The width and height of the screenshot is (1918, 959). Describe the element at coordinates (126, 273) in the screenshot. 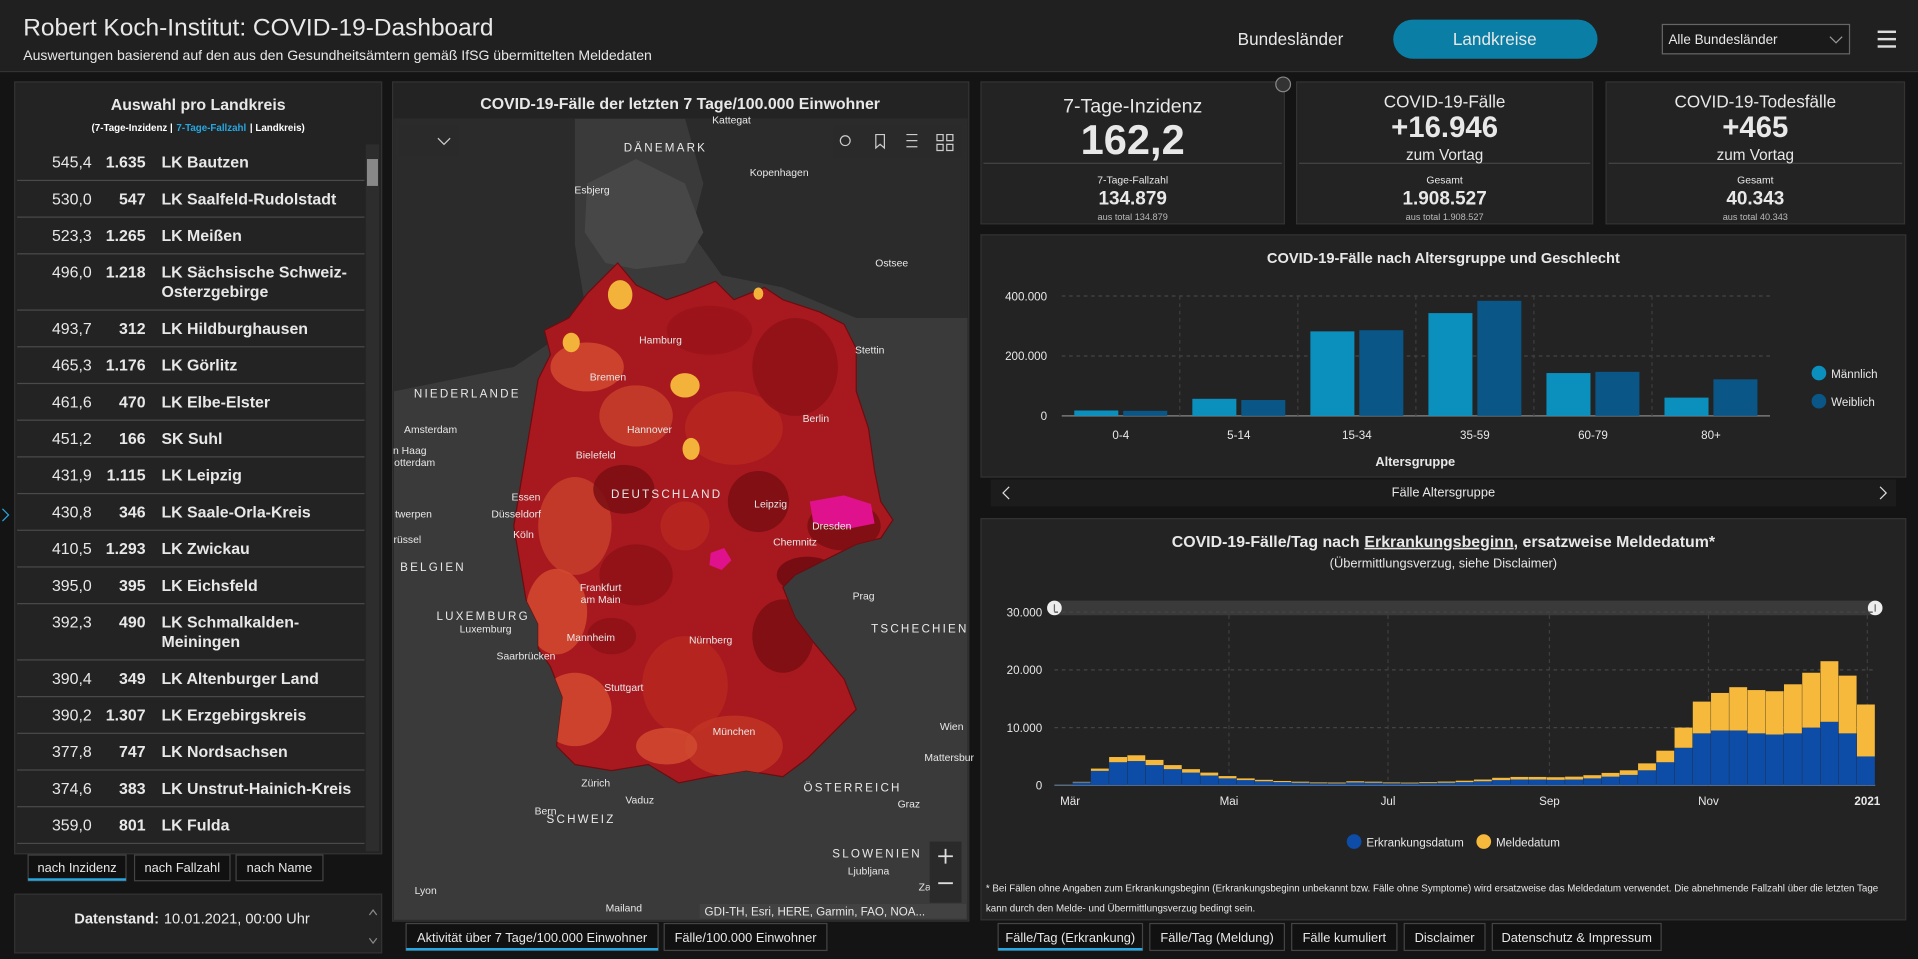

I see `case-count: 1.218` at that location.